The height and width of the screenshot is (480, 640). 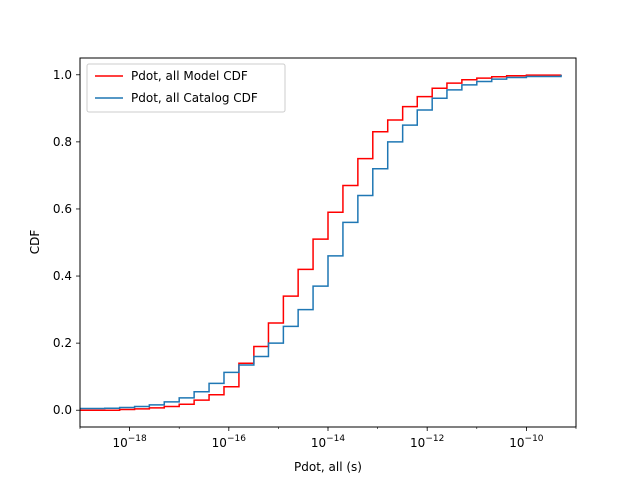 What do you see at coordinates (62, 410) in the screenshot?
I see `y-tick-label: 0.0` at bounding box center [62, 410].